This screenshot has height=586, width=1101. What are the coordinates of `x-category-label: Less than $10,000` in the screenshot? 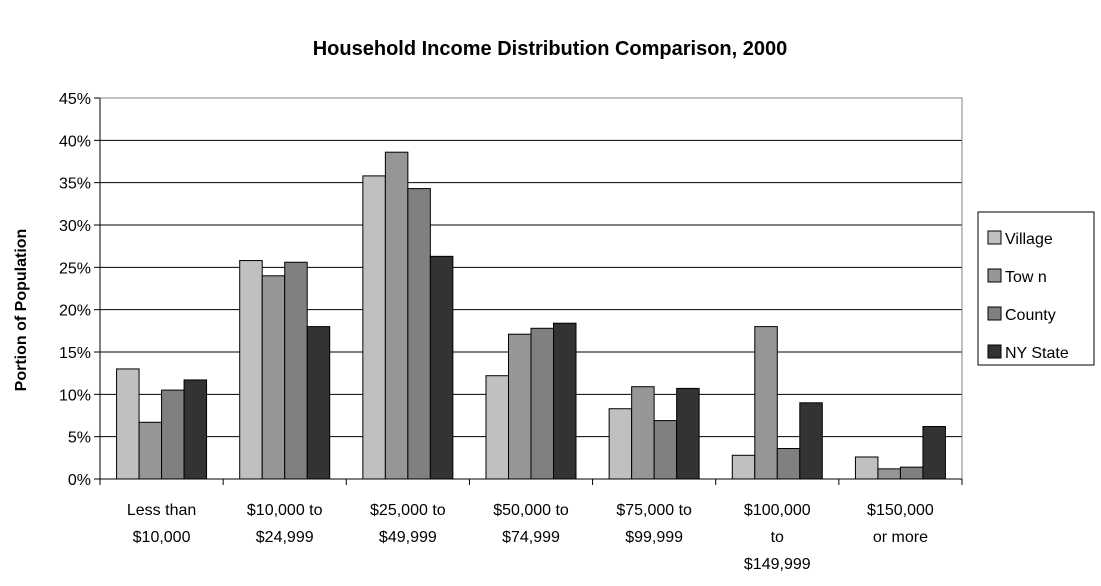 It's located at (161, 524).